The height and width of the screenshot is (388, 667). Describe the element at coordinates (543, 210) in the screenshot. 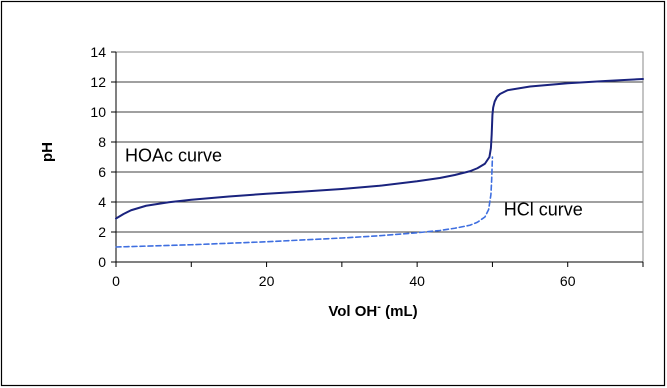

I see `annotation-hcl-curve: HCl curve` at that location.